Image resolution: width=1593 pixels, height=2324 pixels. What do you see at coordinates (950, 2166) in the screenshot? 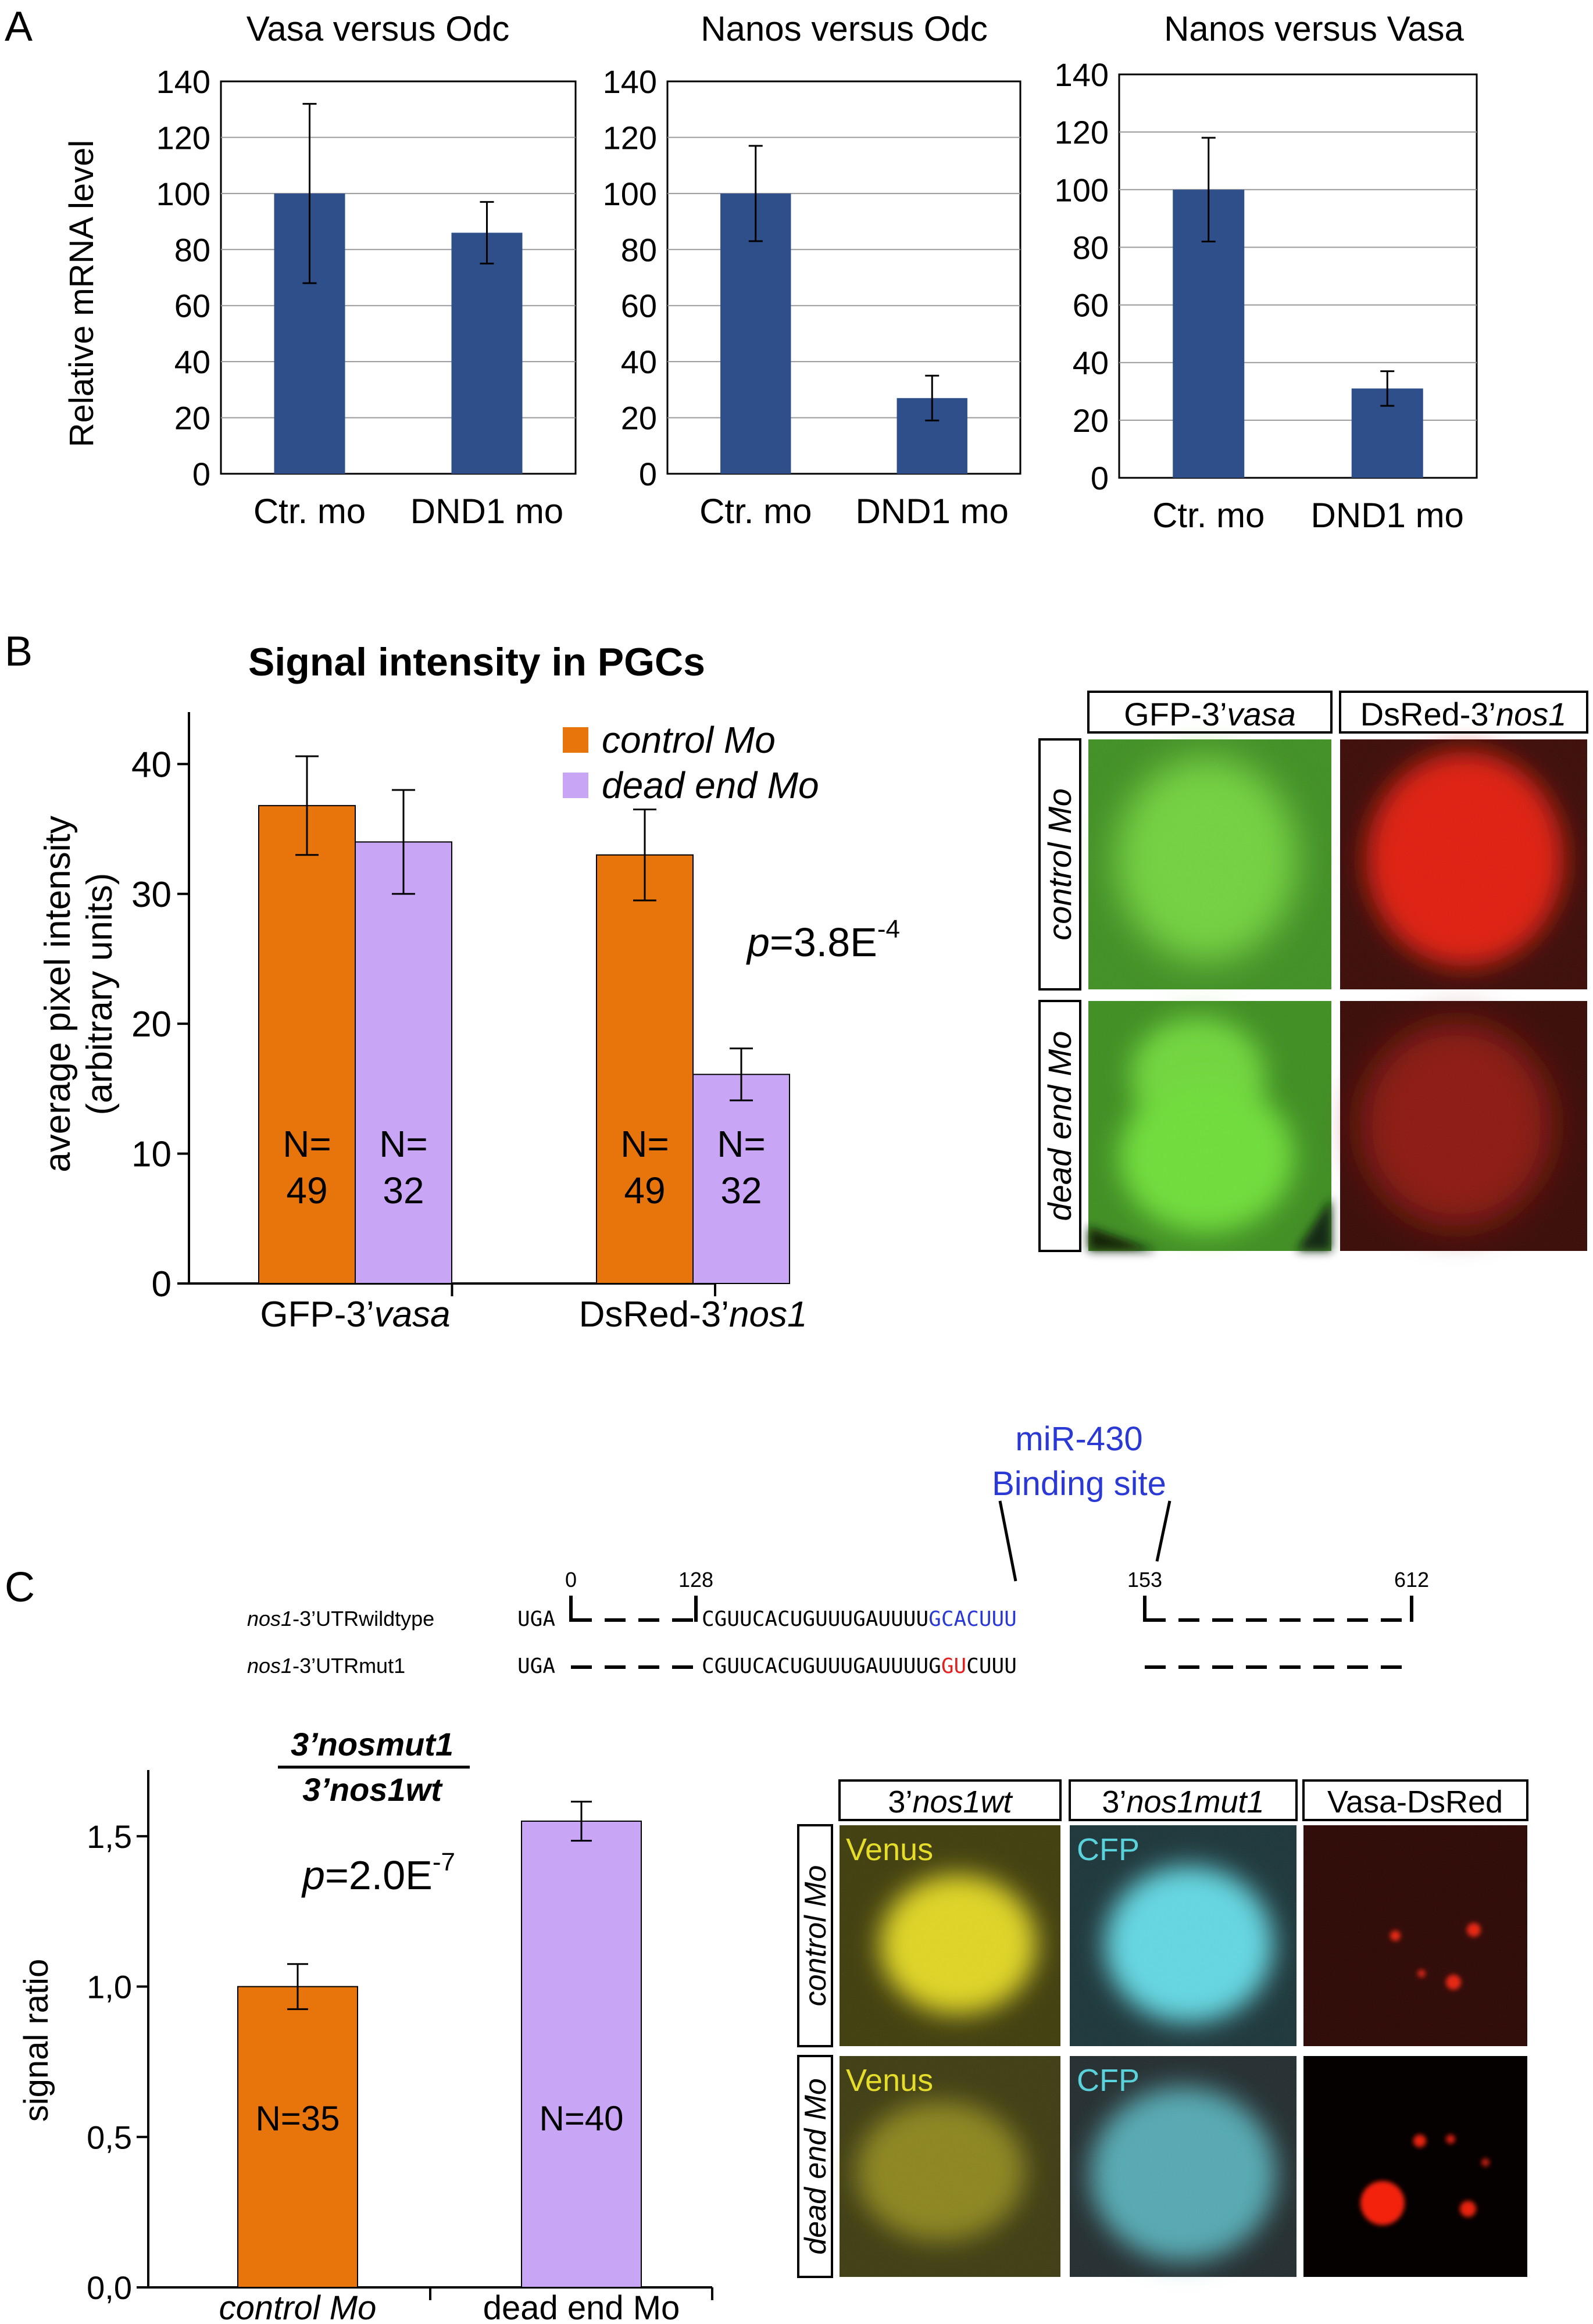
I see `micrograph-venus-deadend: Venus` at bounding box center [950, 2166].